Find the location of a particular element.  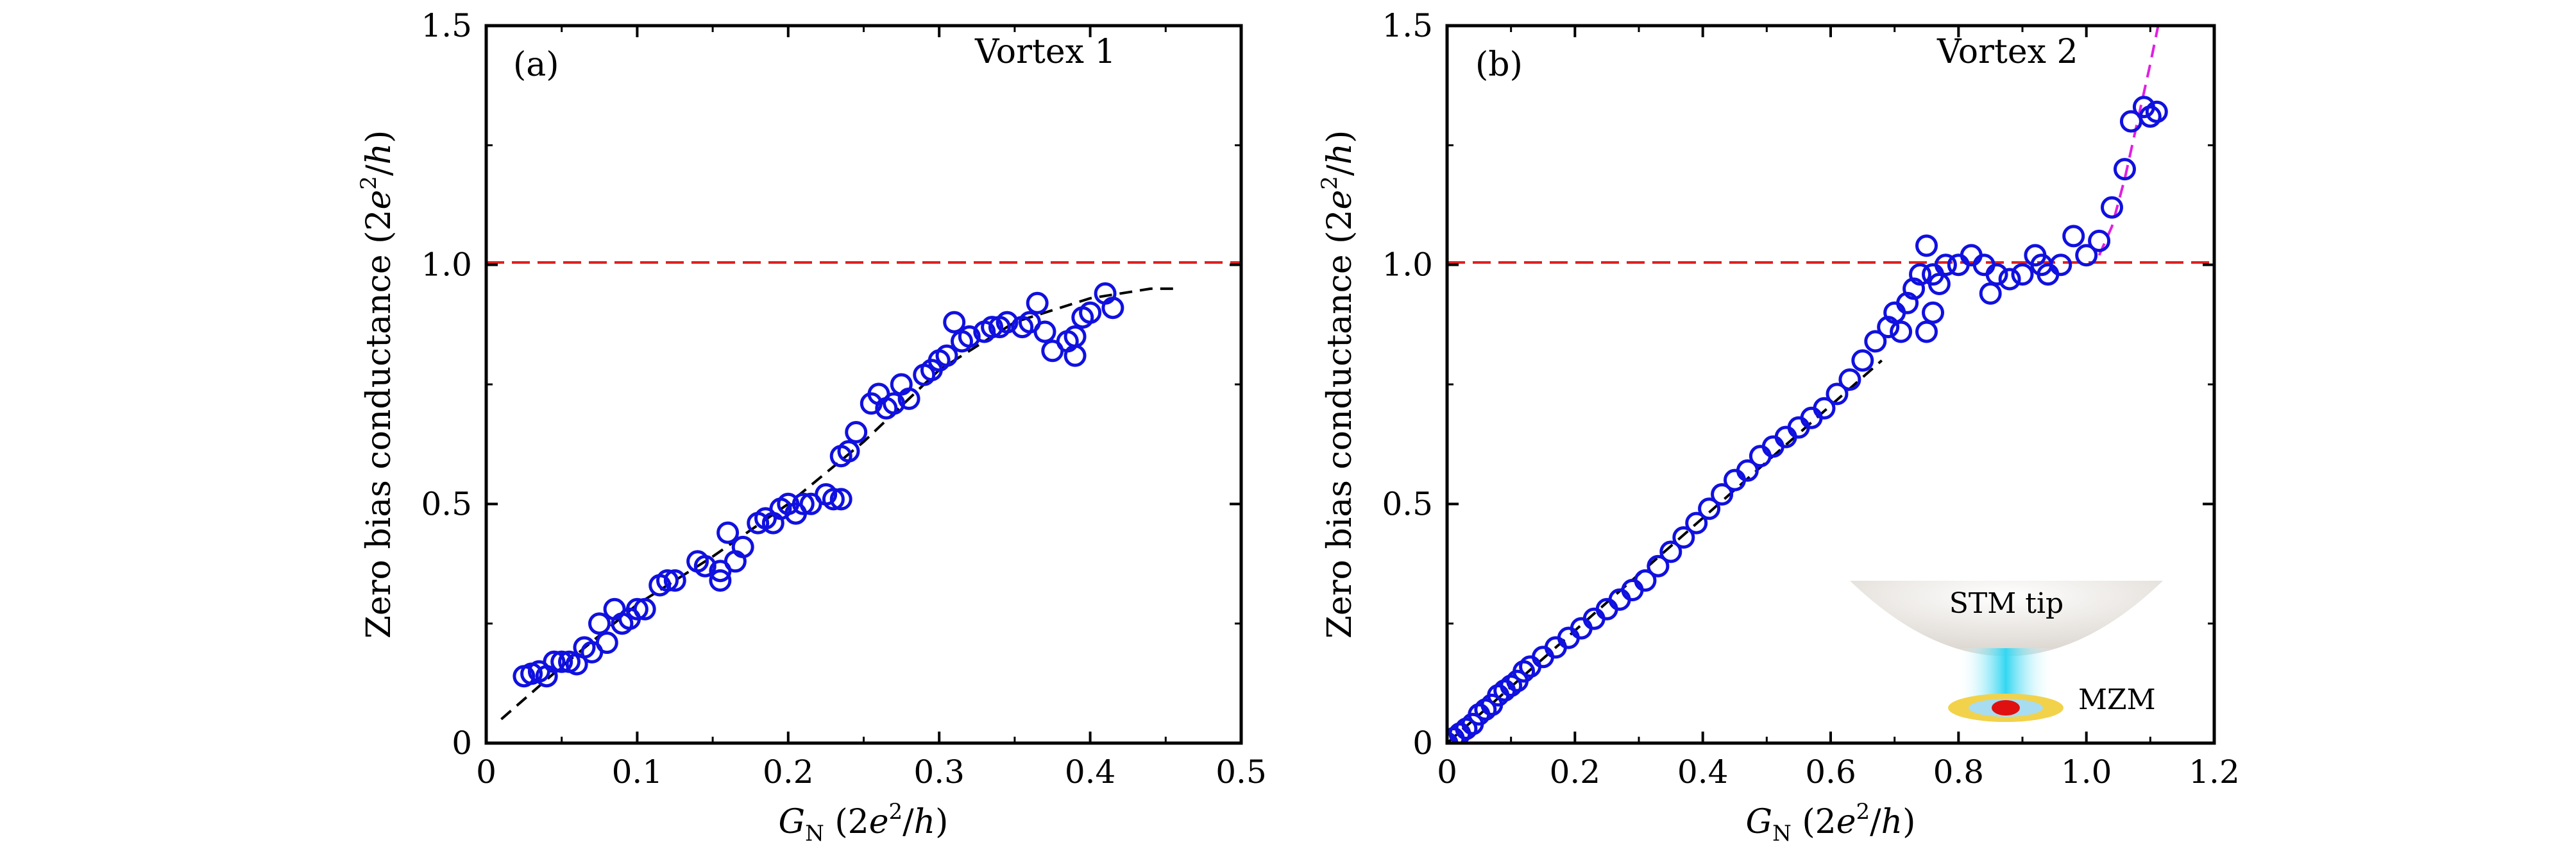

x-tick-label: 0.8 is located at coordinates (1959, 772).